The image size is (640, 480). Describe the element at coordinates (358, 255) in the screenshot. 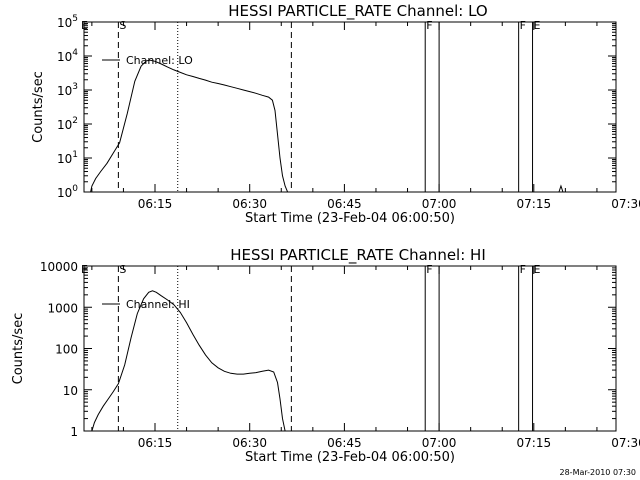

I see `chart-title: HESSI PARTICLE_RATE Channel: HI` at that location.